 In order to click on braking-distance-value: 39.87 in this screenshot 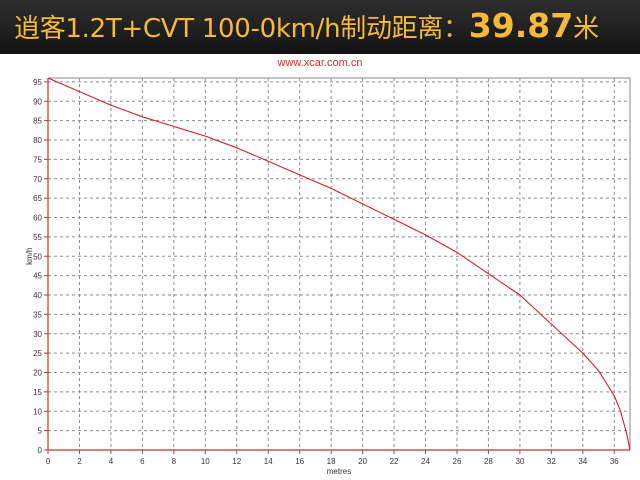, I will do `click(521, 25)`.